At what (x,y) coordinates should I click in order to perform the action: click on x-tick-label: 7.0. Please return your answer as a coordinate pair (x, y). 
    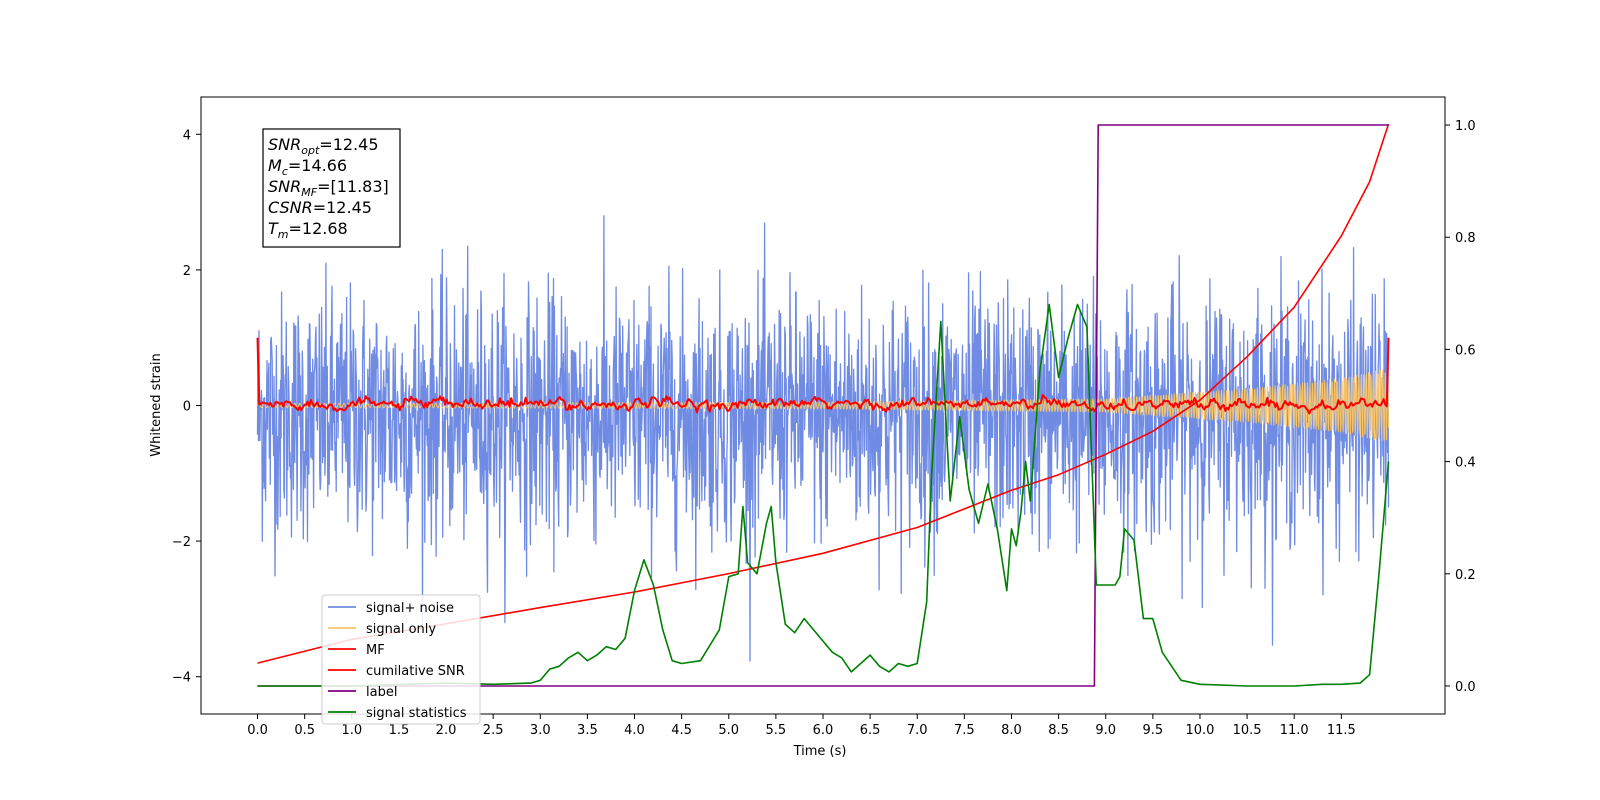
    Looking at the image, I should click on (917, 730).